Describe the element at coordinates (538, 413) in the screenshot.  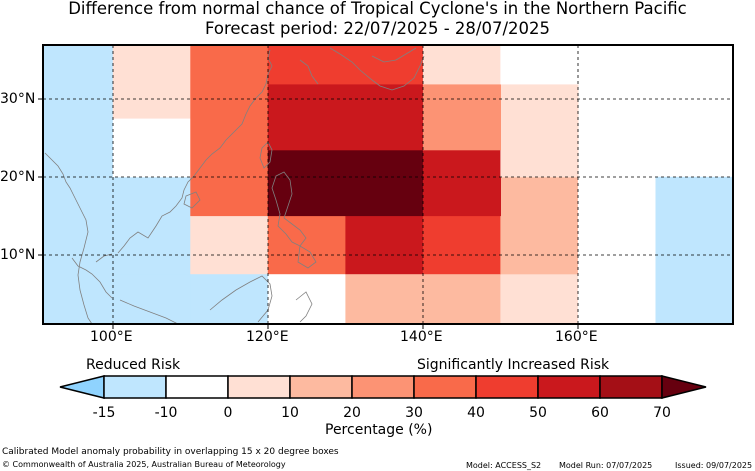
I see `legend-tick-label: 50` at that location.